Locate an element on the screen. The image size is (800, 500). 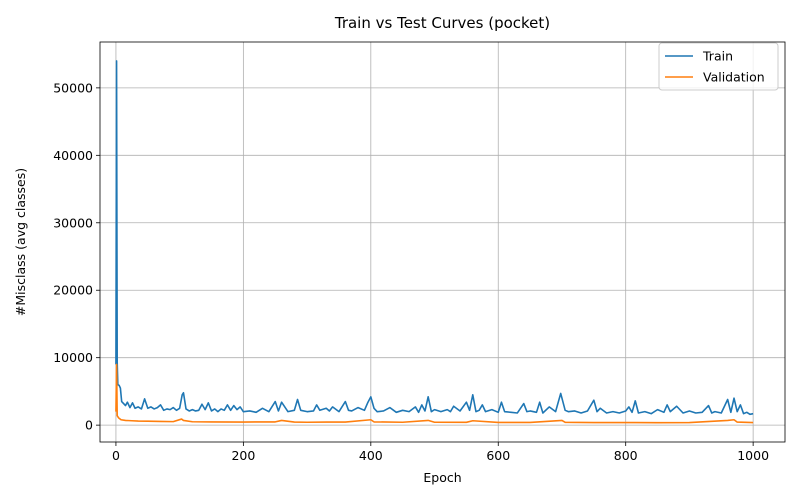
x-axis-label: Epoch is located at coordinates (442, 477).